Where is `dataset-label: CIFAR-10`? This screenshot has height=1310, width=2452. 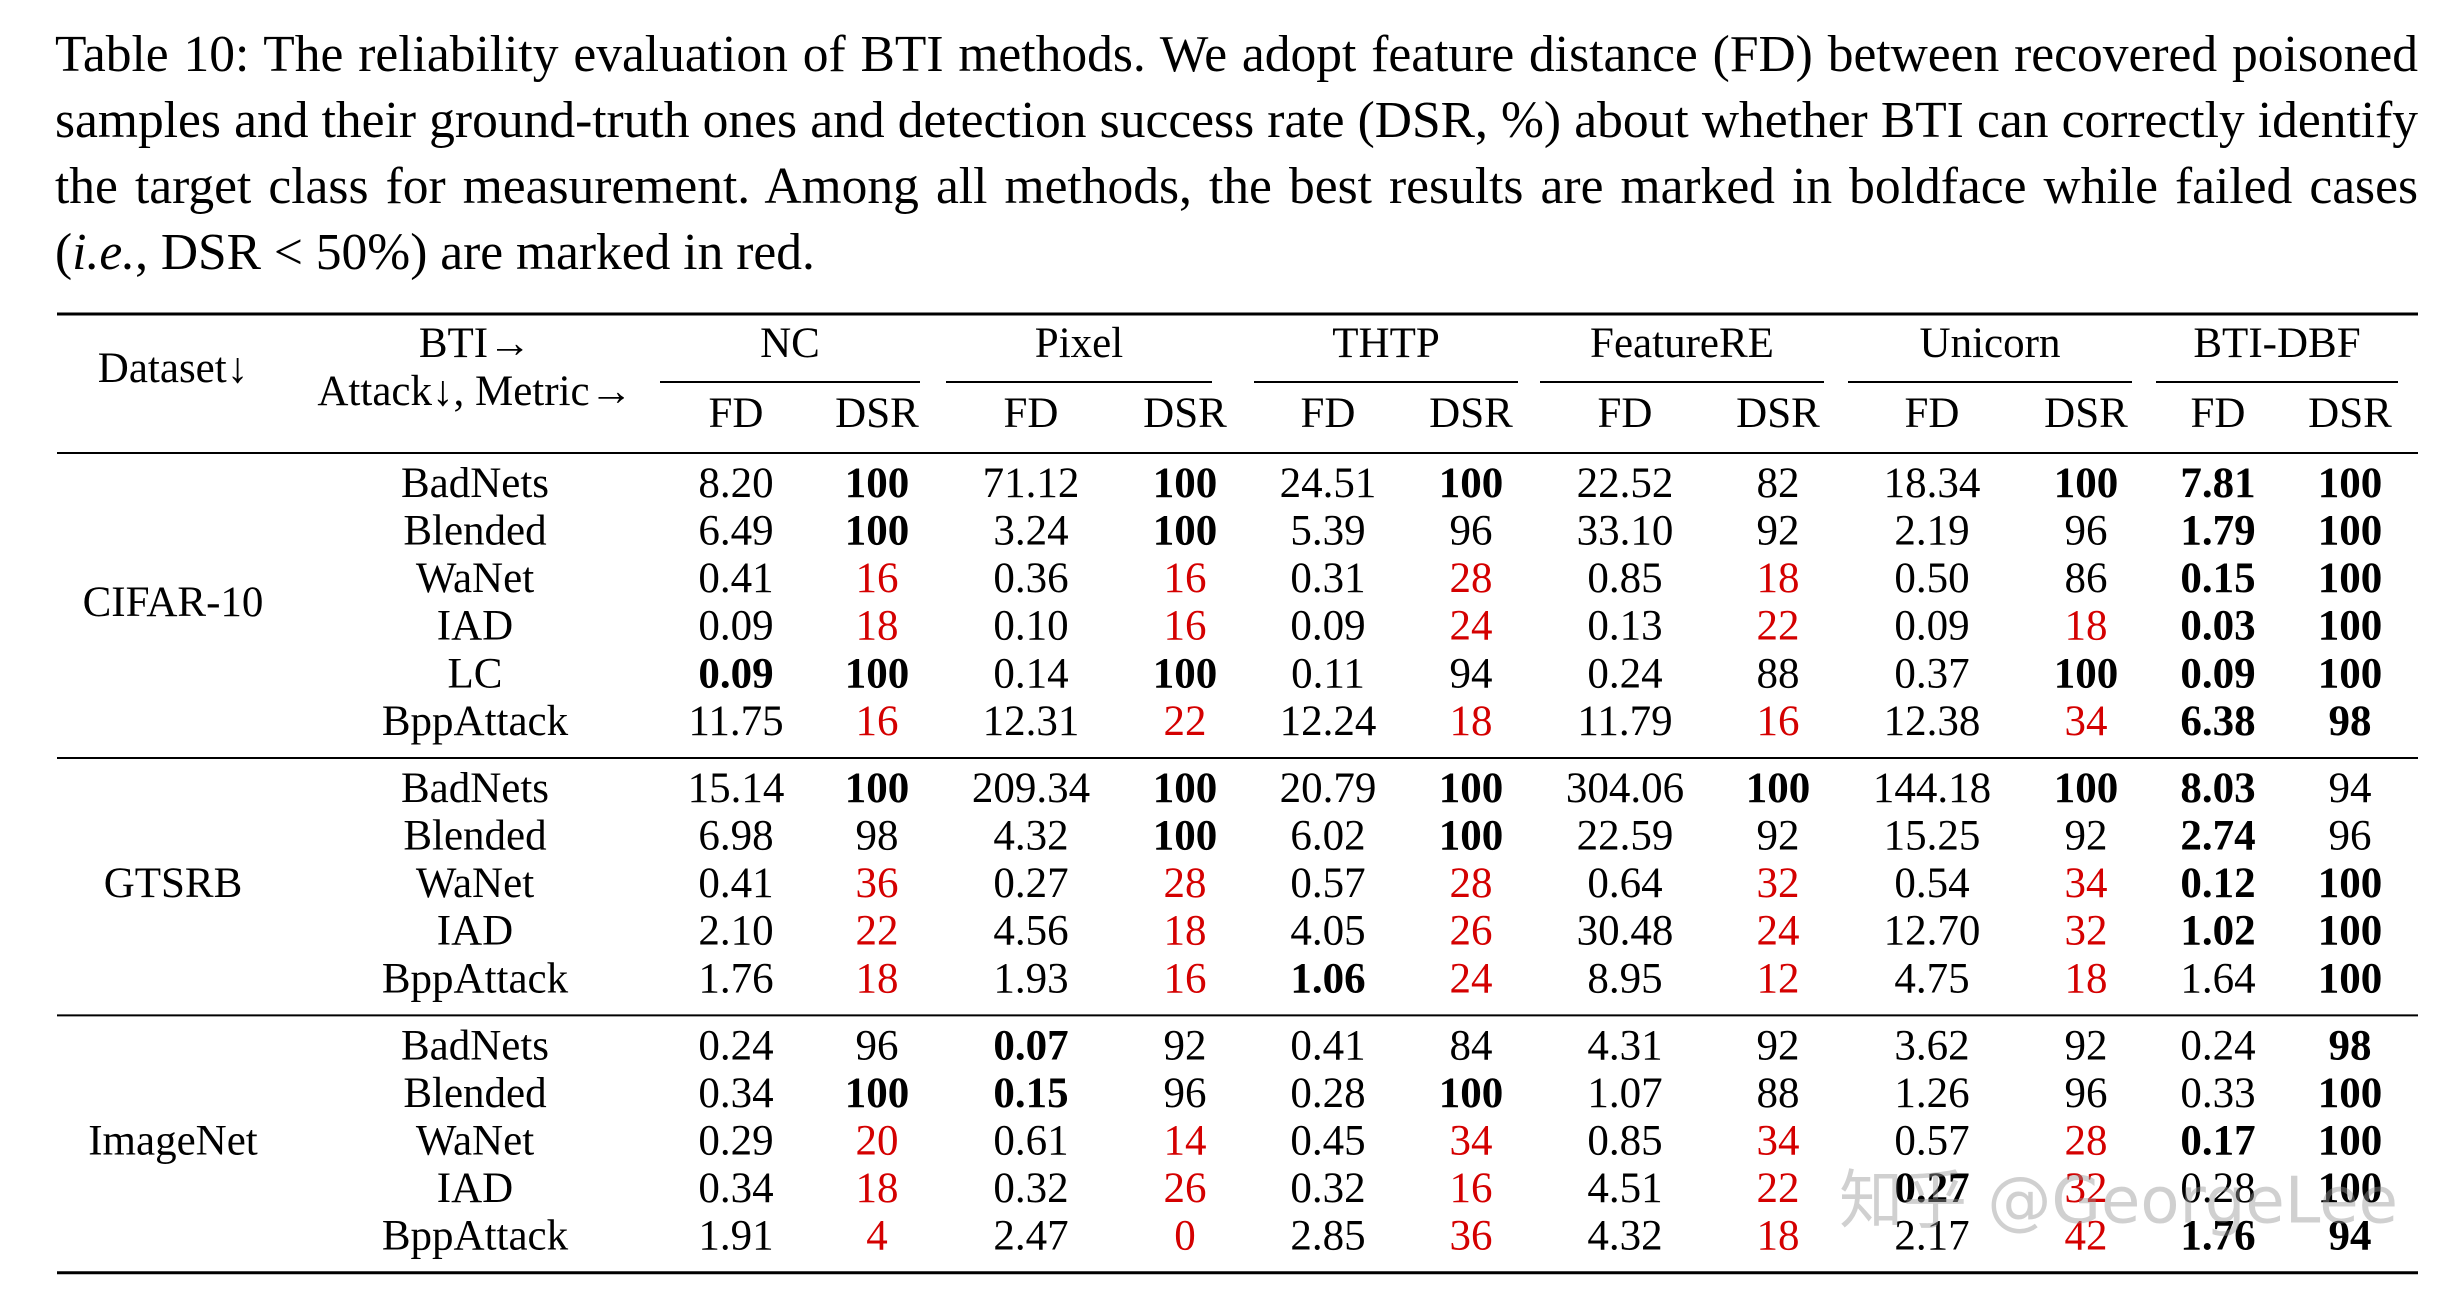
dataset-label: CIFAR-10 is located at coordinates (173, 602).